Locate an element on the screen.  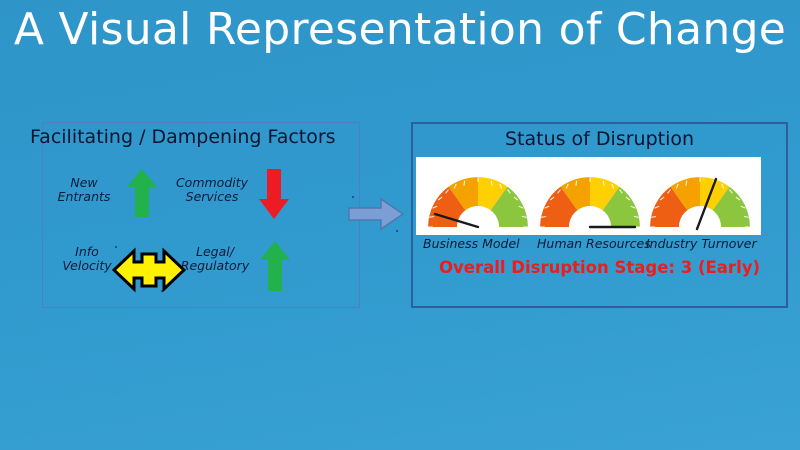
factor-label-info-velocity: Info Velocity is located at coordinates (87, 259).